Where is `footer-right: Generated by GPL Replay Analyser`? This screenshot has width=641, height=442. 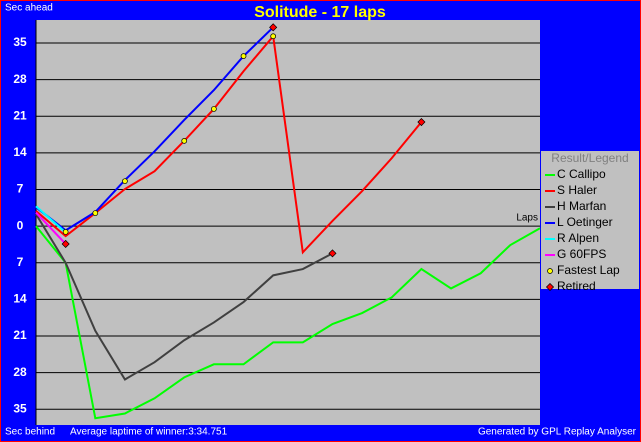 footer-right: Generated by GPL Replay Analyser is located at coordinates (557, 432).